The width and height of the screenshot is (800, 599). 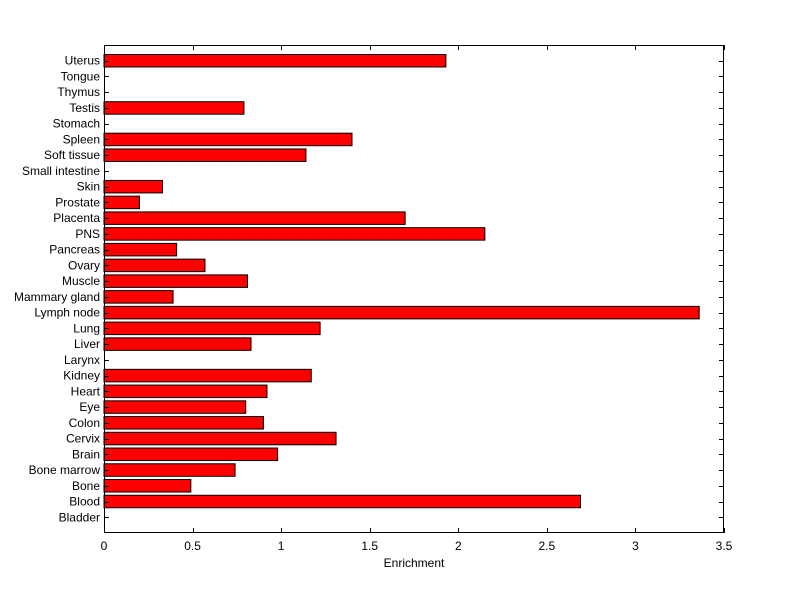 What do you see at coordinates (81, 376) in the screenshot?
I see `y-tick-label: Kidney` at bounding box center [81, 376].